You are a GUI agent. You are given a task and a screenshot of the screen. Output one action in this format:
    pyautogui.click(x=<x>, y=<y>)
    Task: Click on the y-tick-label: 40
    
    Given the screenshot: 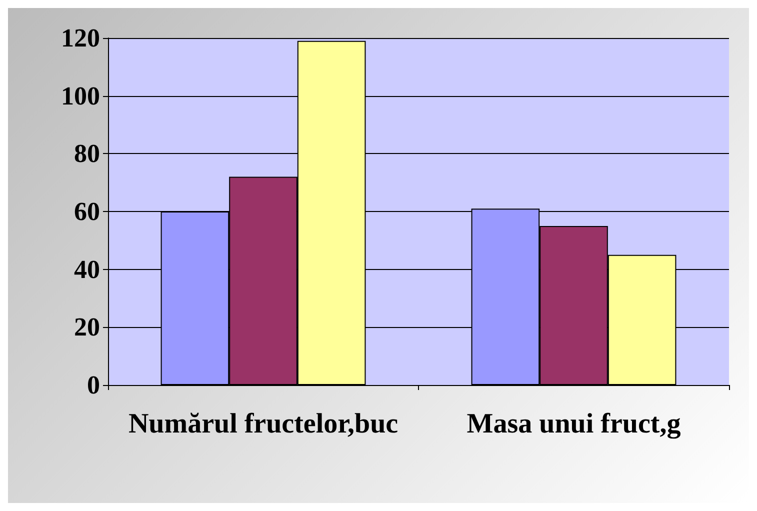 What is the action you would take?
    pyautogui.click(x=87, y=269)
    